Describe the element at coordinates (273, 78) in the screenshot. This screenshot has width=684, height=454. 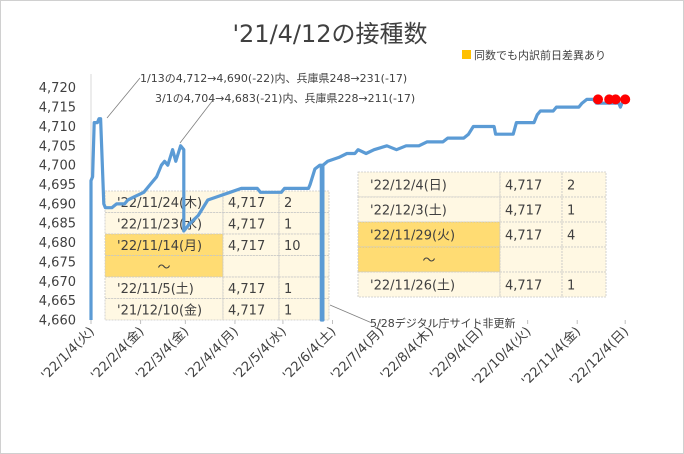
I see `note1: 1/13の4,712→4,690(-22)内、兵庫県248→231(-17)` at that location.